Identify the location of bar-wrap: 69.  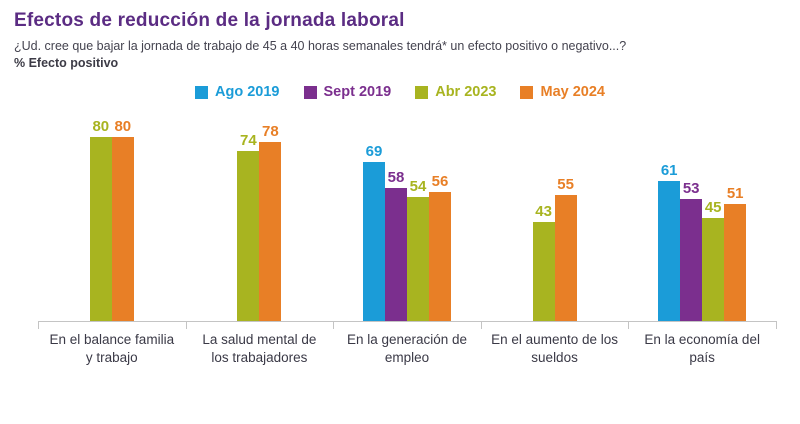
(373, 232).